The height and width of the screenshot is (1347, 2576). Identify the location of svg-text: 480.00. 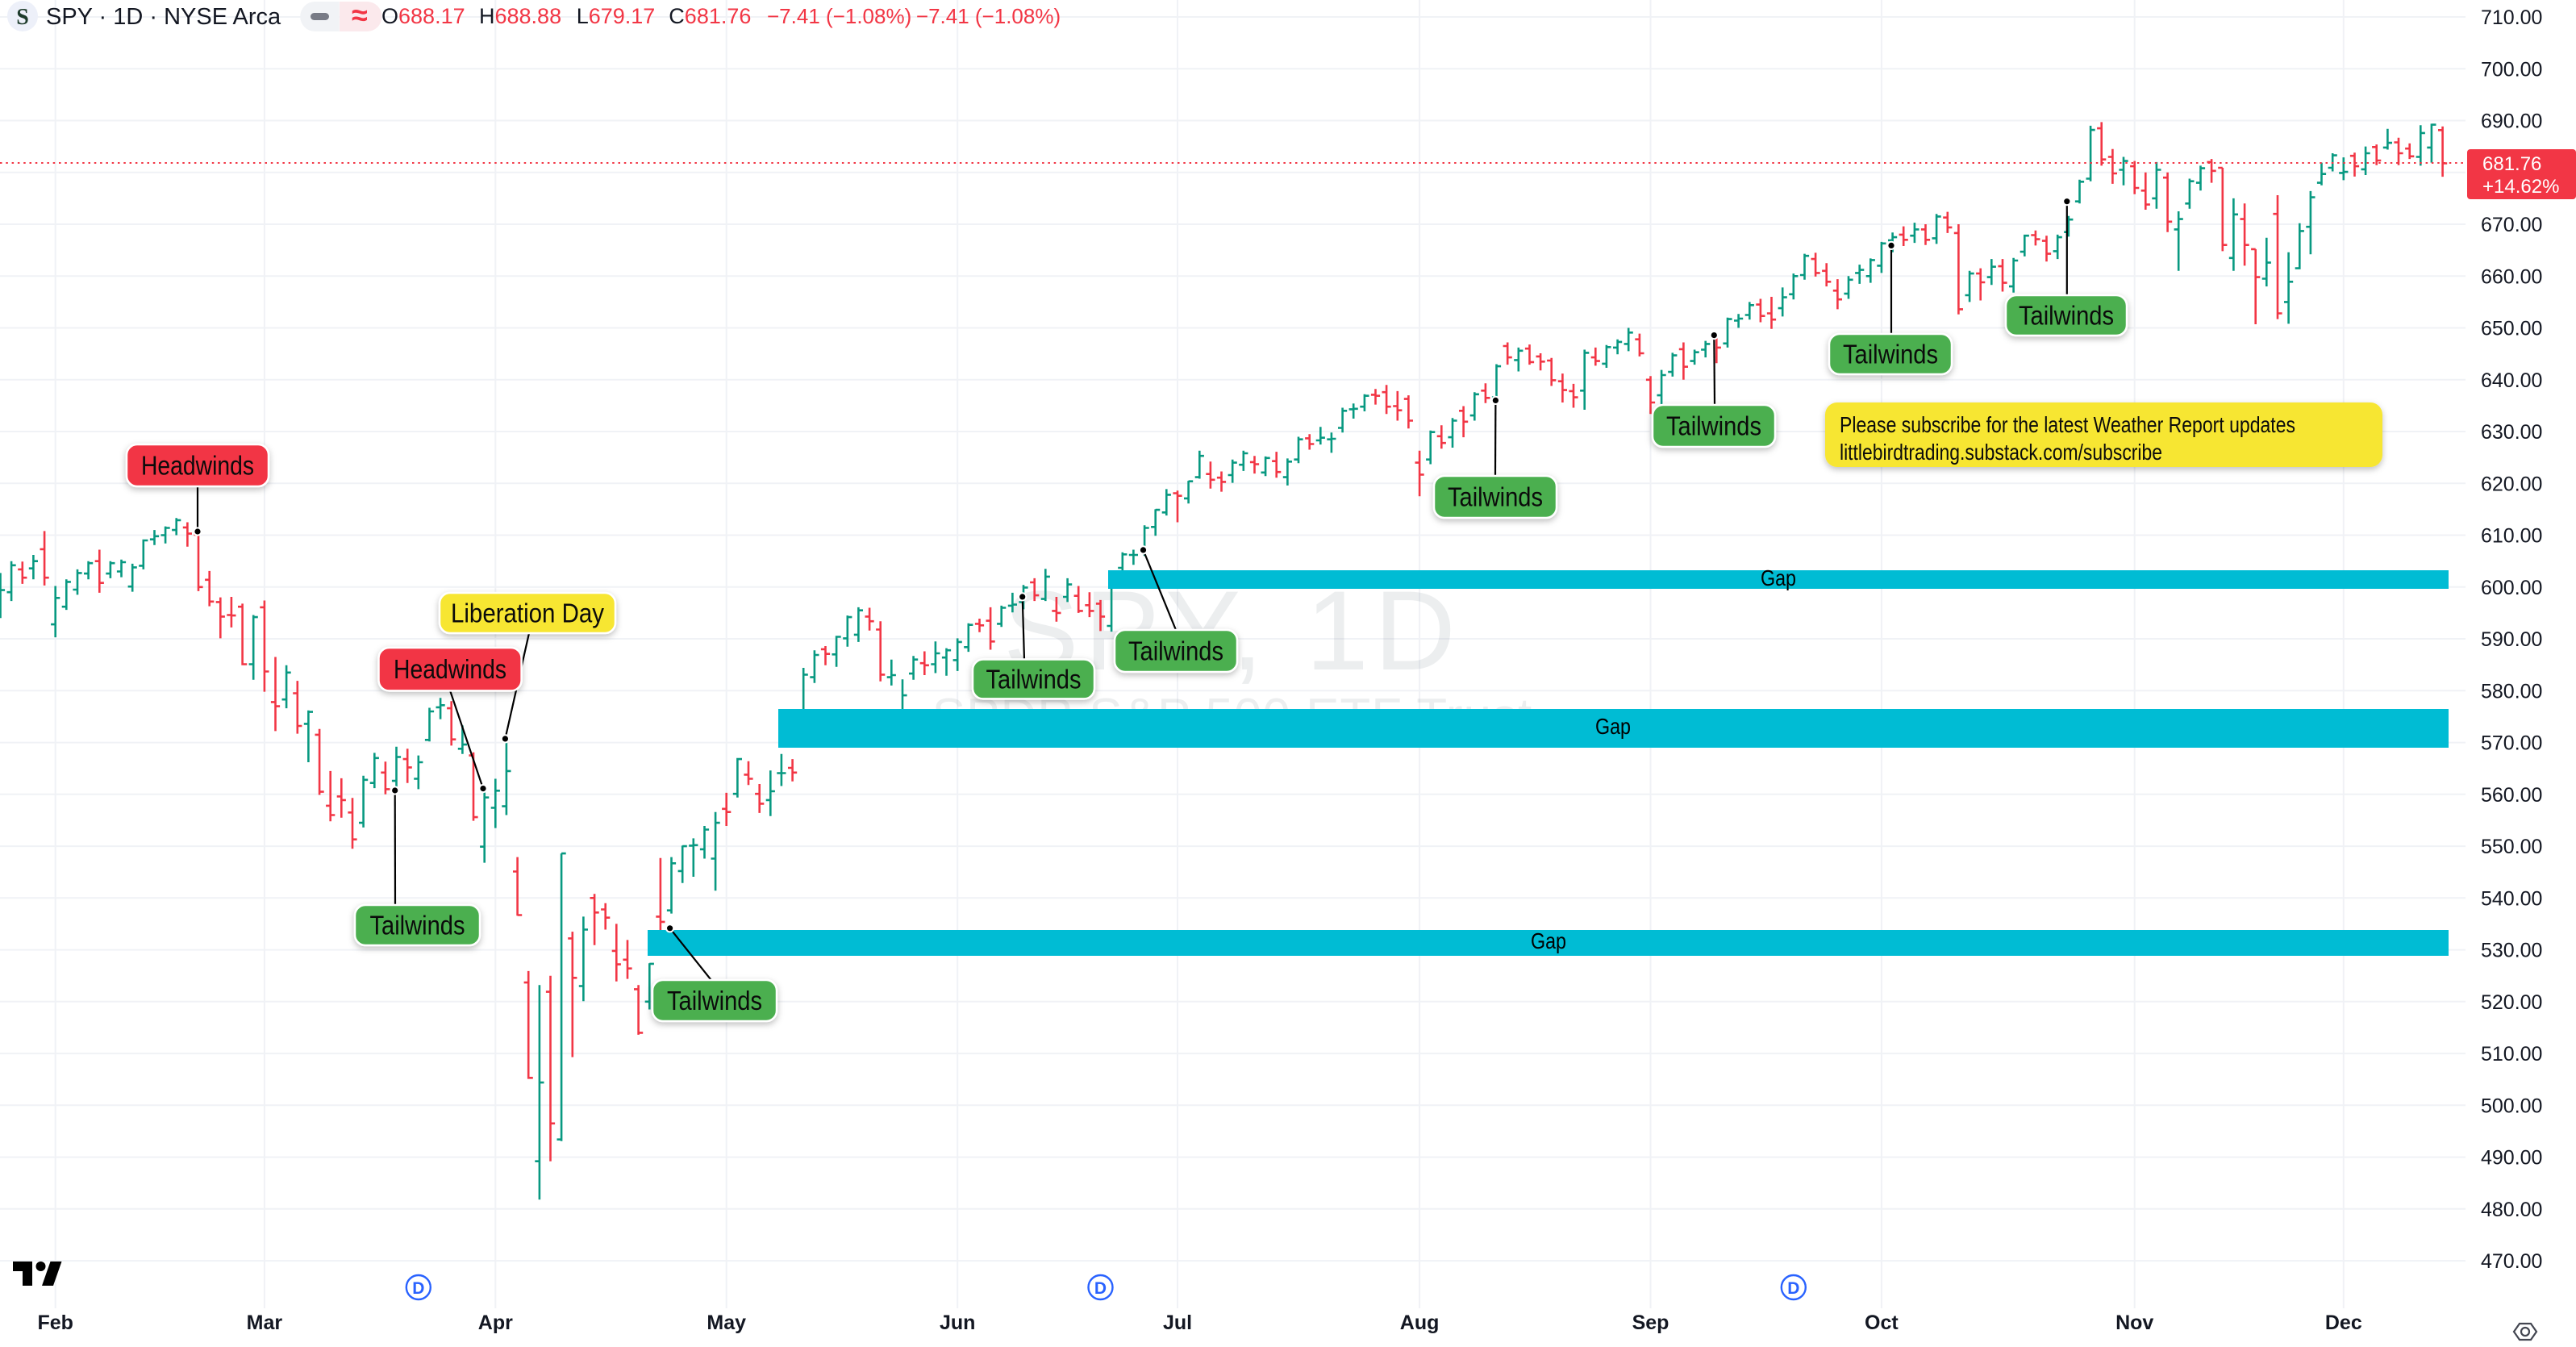
(2511, 1210).